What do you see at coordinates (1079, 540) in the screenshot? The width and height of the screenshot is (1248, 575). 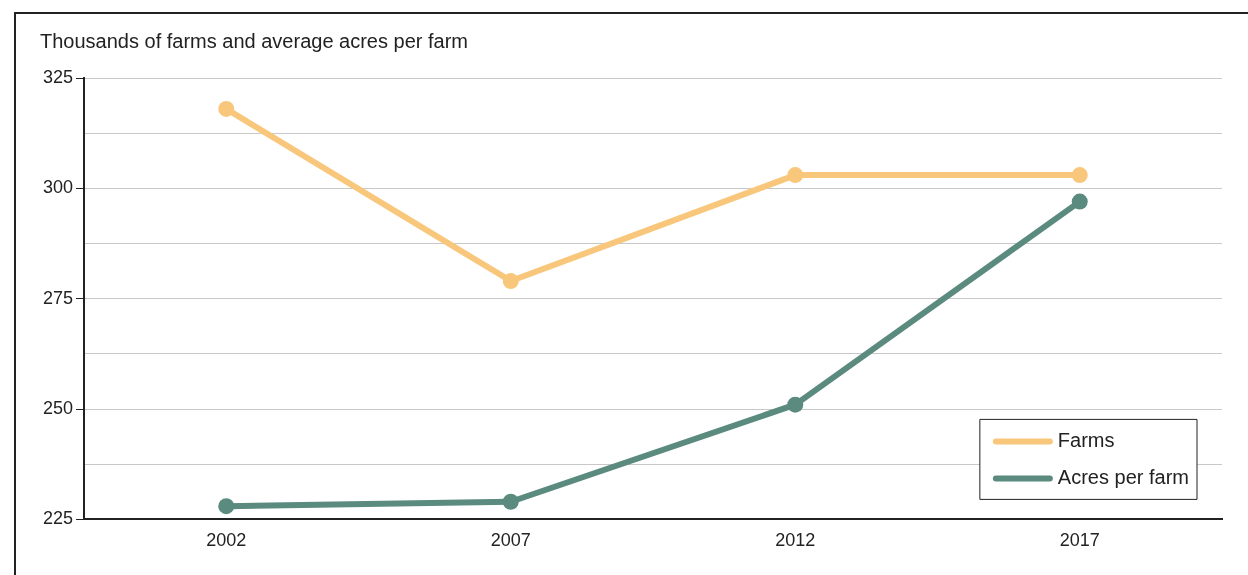 I see `x-tick-label: 2017` at bounding box center [1079, 540].